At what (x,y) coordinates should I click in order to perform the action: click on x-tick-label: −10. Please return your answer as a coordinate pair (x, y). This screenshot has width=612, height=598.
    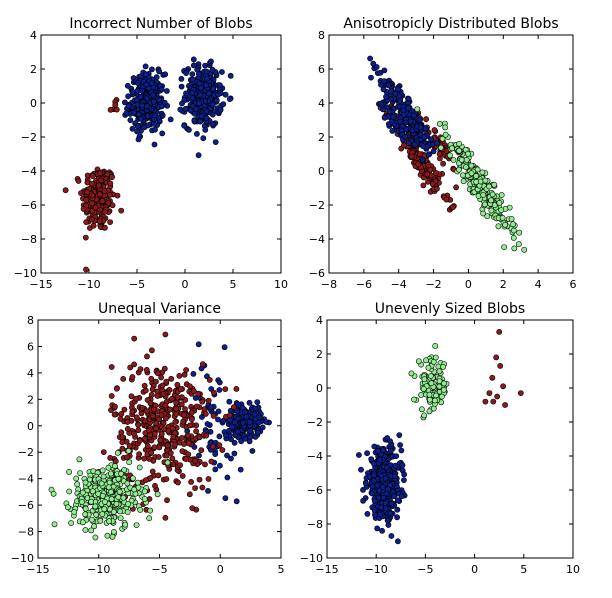
    Looking at the image, I should click on (376, 569).